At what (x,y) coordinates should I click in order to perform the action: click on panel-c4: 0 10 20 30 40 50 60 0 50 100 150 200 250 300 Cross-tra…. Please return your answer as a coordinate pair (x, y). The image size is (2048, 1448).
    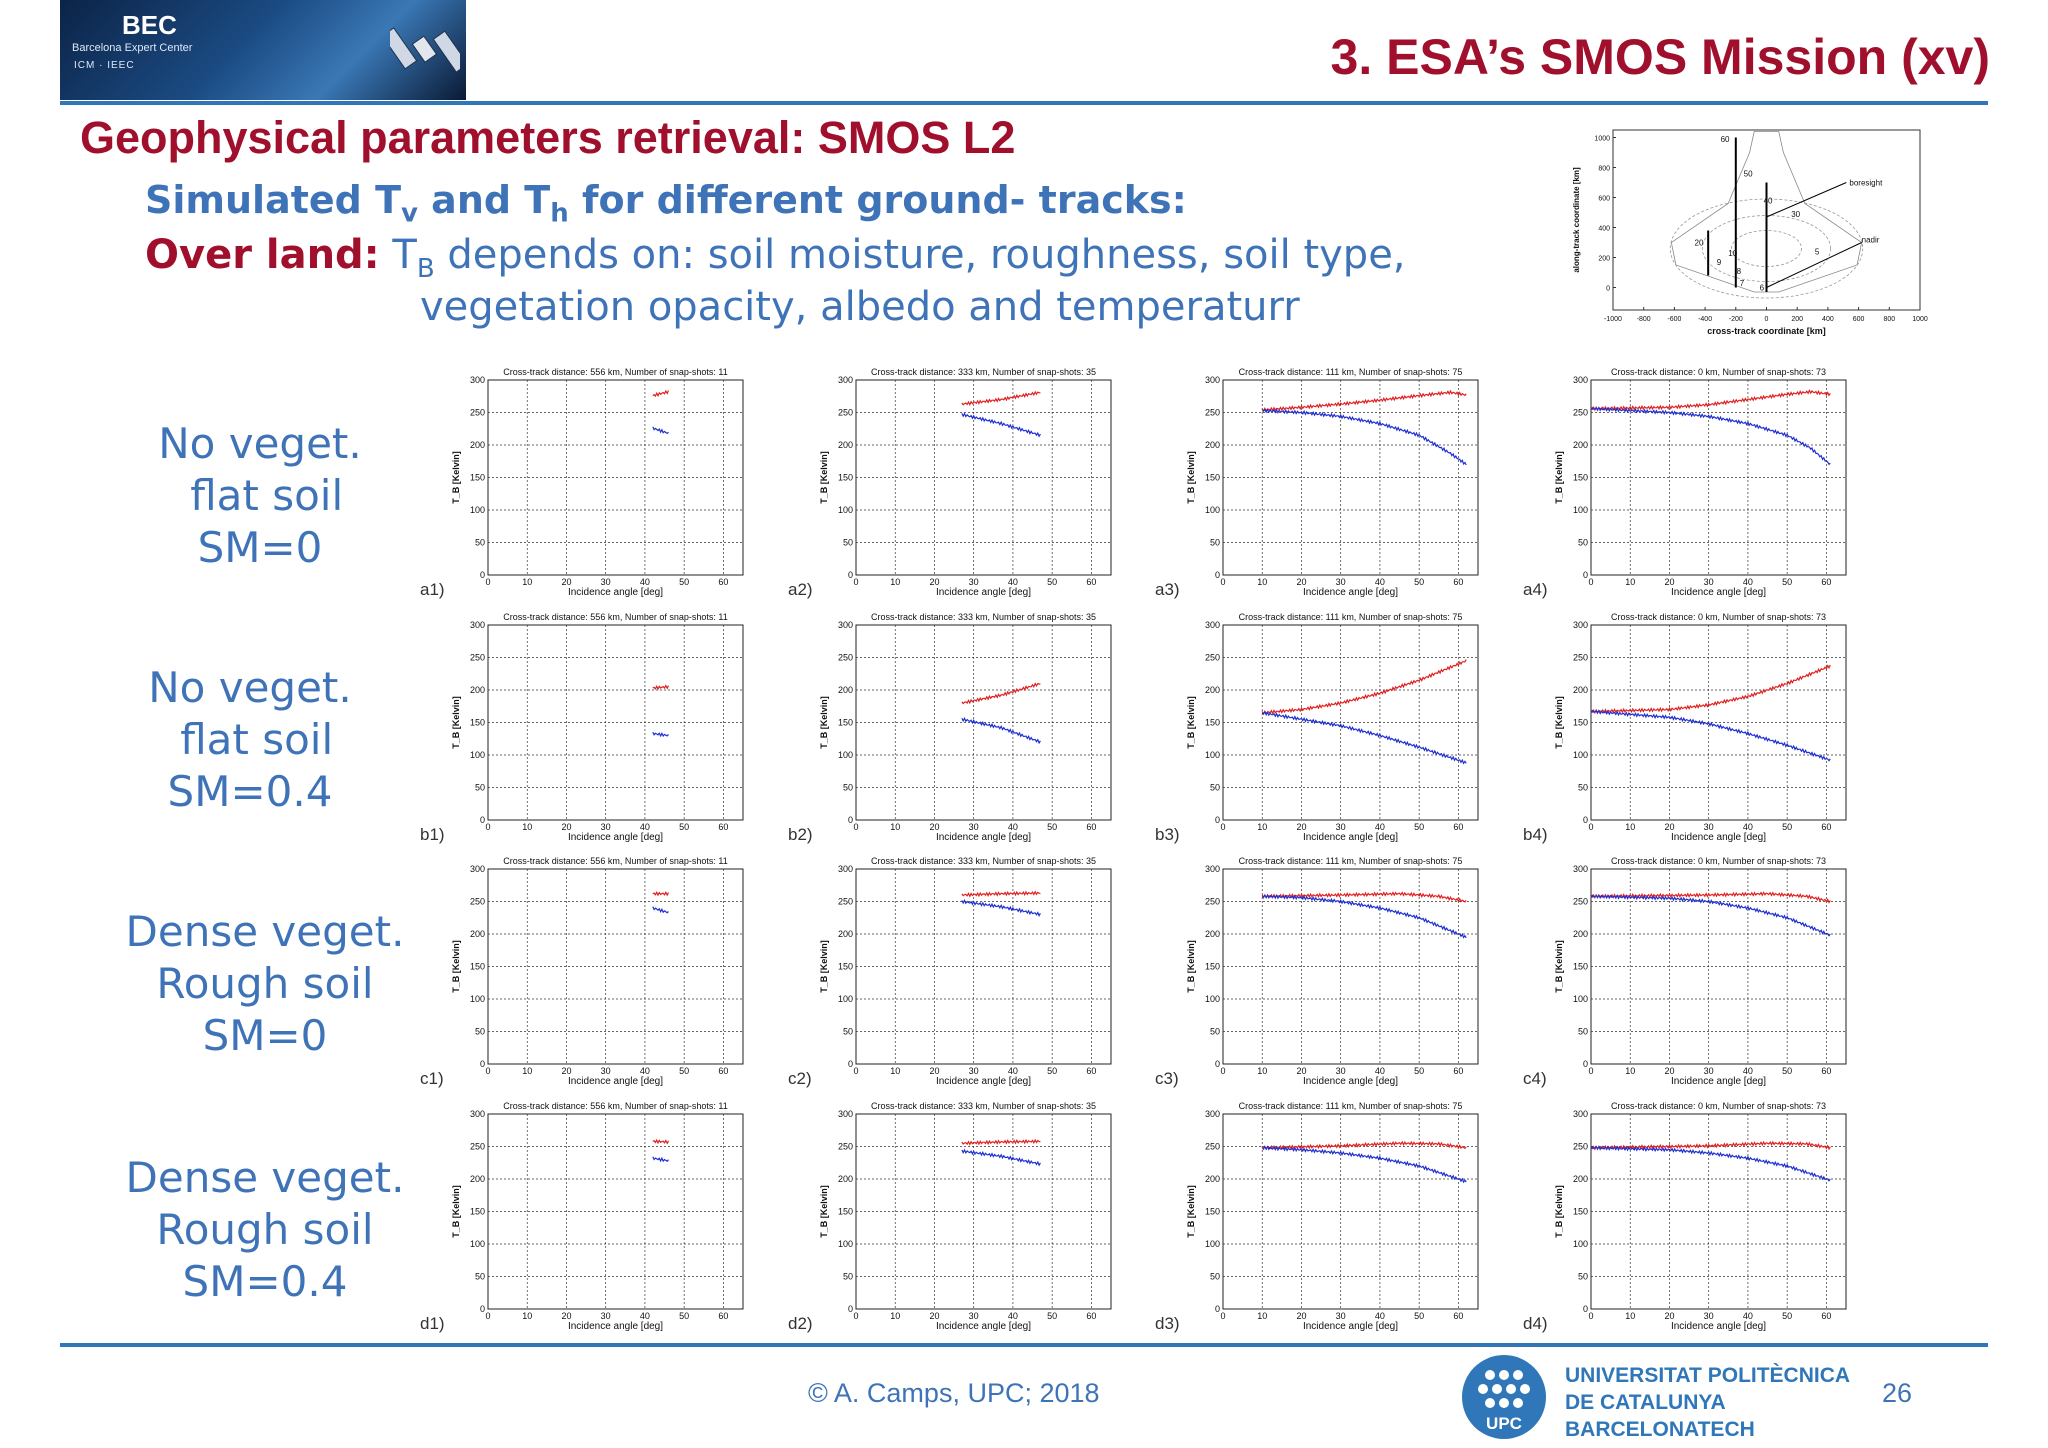
    Looking at the image, I should click on (1685, 972).